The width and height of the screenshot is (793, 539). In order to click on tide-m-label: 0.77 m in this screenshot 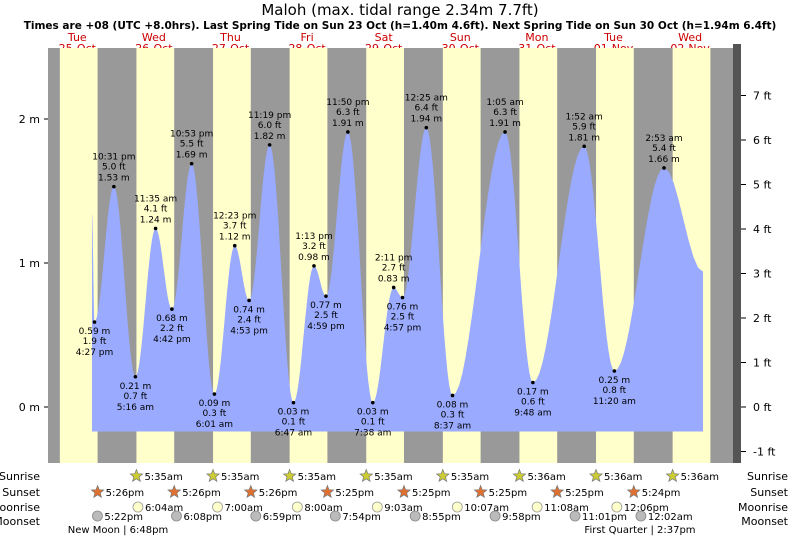, I will do `click(326, 306)`.